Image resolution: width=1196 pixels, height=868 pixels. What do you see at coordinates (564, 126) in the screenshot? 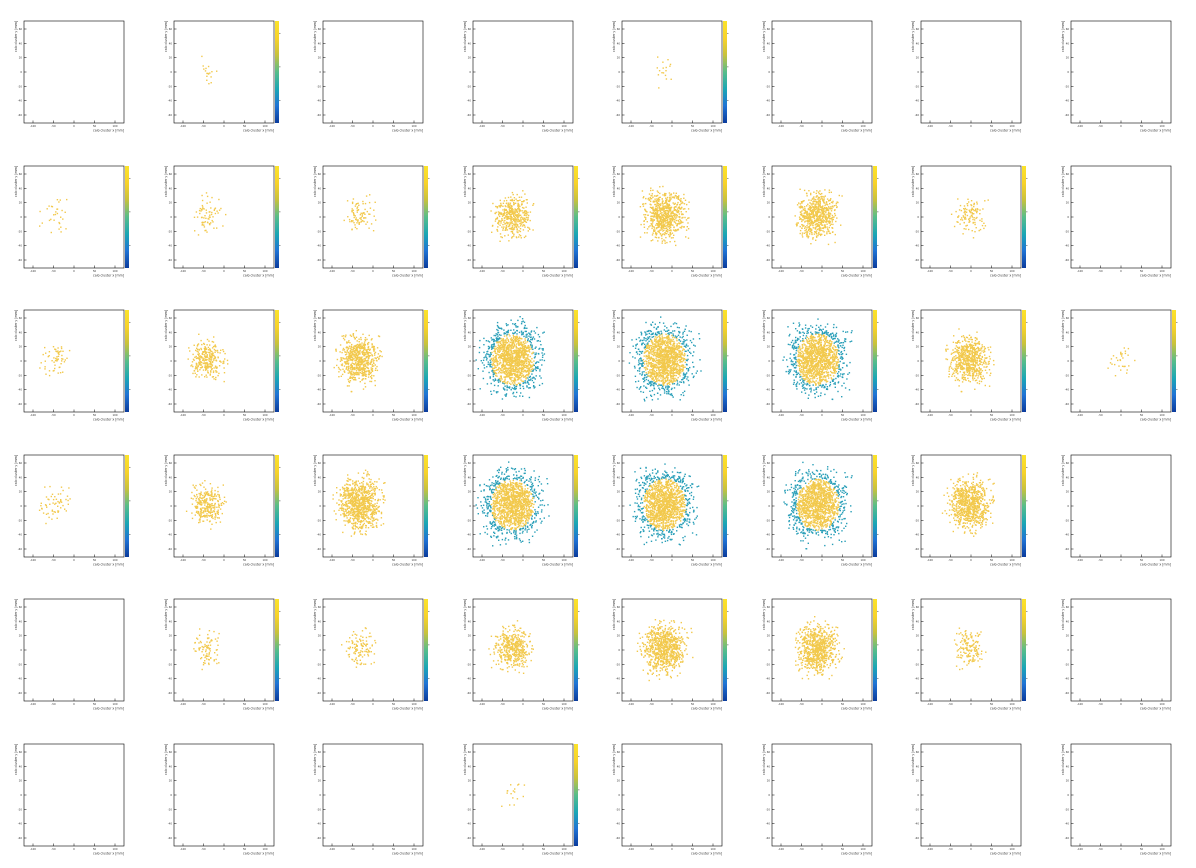
I see `x-tick-label: 100` at bounding box center [564, 126].